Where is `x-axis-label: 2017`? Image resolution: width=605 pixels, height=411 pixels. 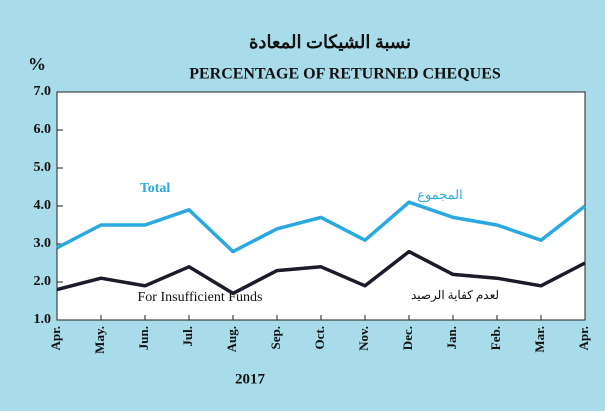 x-axis-label: 2017 is located at coordinates (250, 379).